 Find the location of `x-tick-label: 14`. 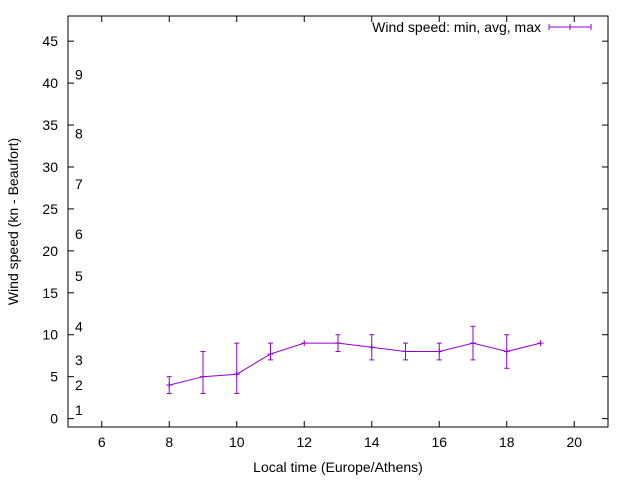

x-tick-label: 14 is located at coordinates (372, 442).